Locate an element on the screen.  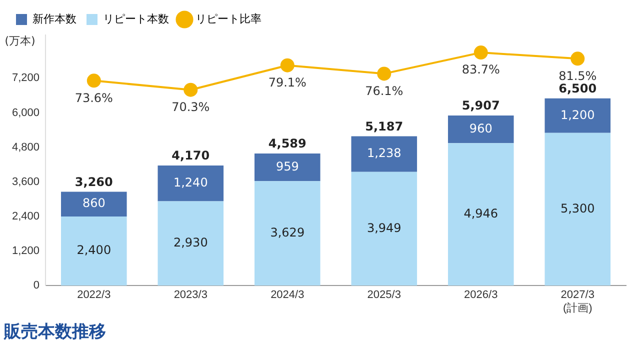
x-tick-label: 2024/3 is located at coordinates (287, 295).